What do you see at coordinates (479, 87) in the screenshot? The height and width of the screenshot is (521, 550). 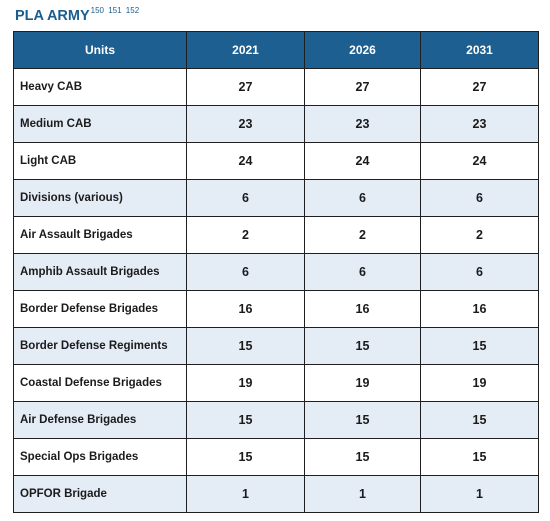 I see `cell-value-2031: 27` at bounding box center [479, 87].